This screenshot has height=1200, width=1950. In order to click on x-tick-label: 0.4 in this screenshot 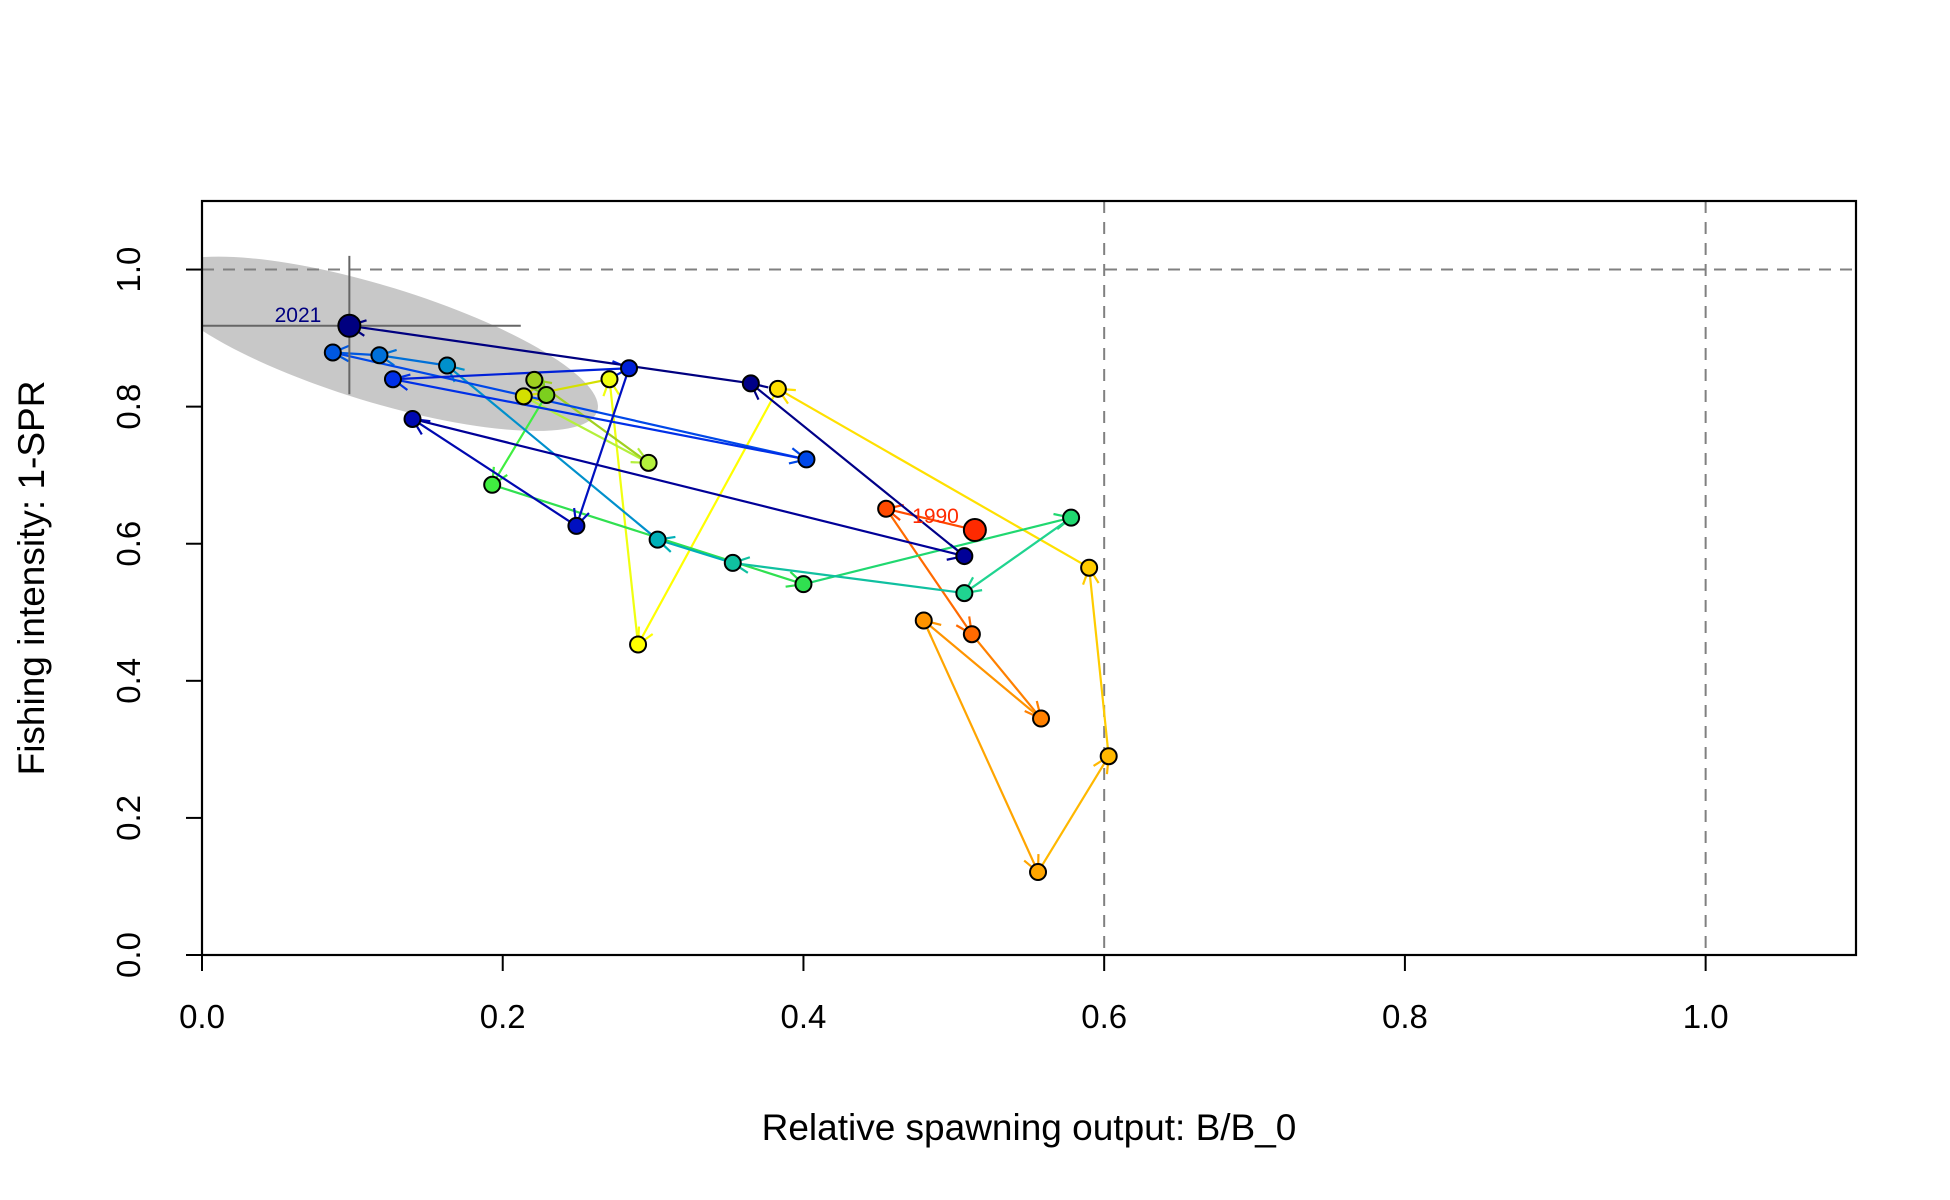, I will do `click(804, 1016)`.